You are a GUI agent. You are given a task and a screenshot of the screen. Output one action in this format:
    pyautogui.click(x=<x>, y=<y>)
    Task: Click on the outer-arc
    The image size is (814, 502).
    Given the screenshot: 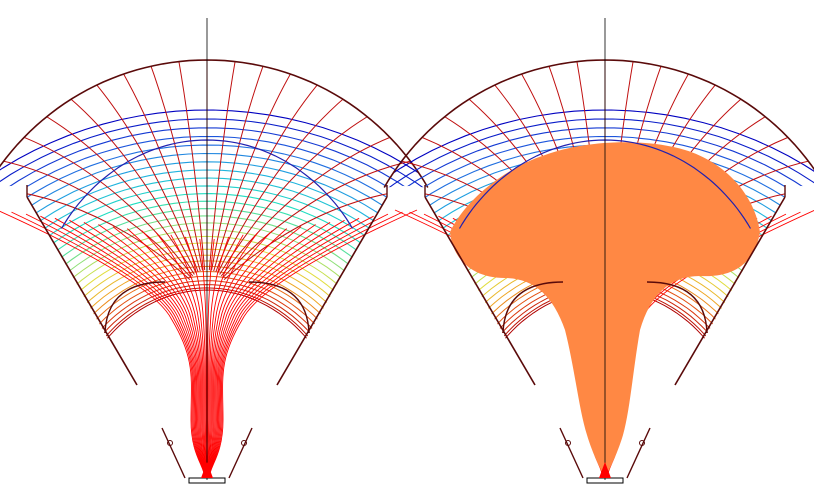 What is the action you would take?
    pyautogui.click(x=214, y=123)
    